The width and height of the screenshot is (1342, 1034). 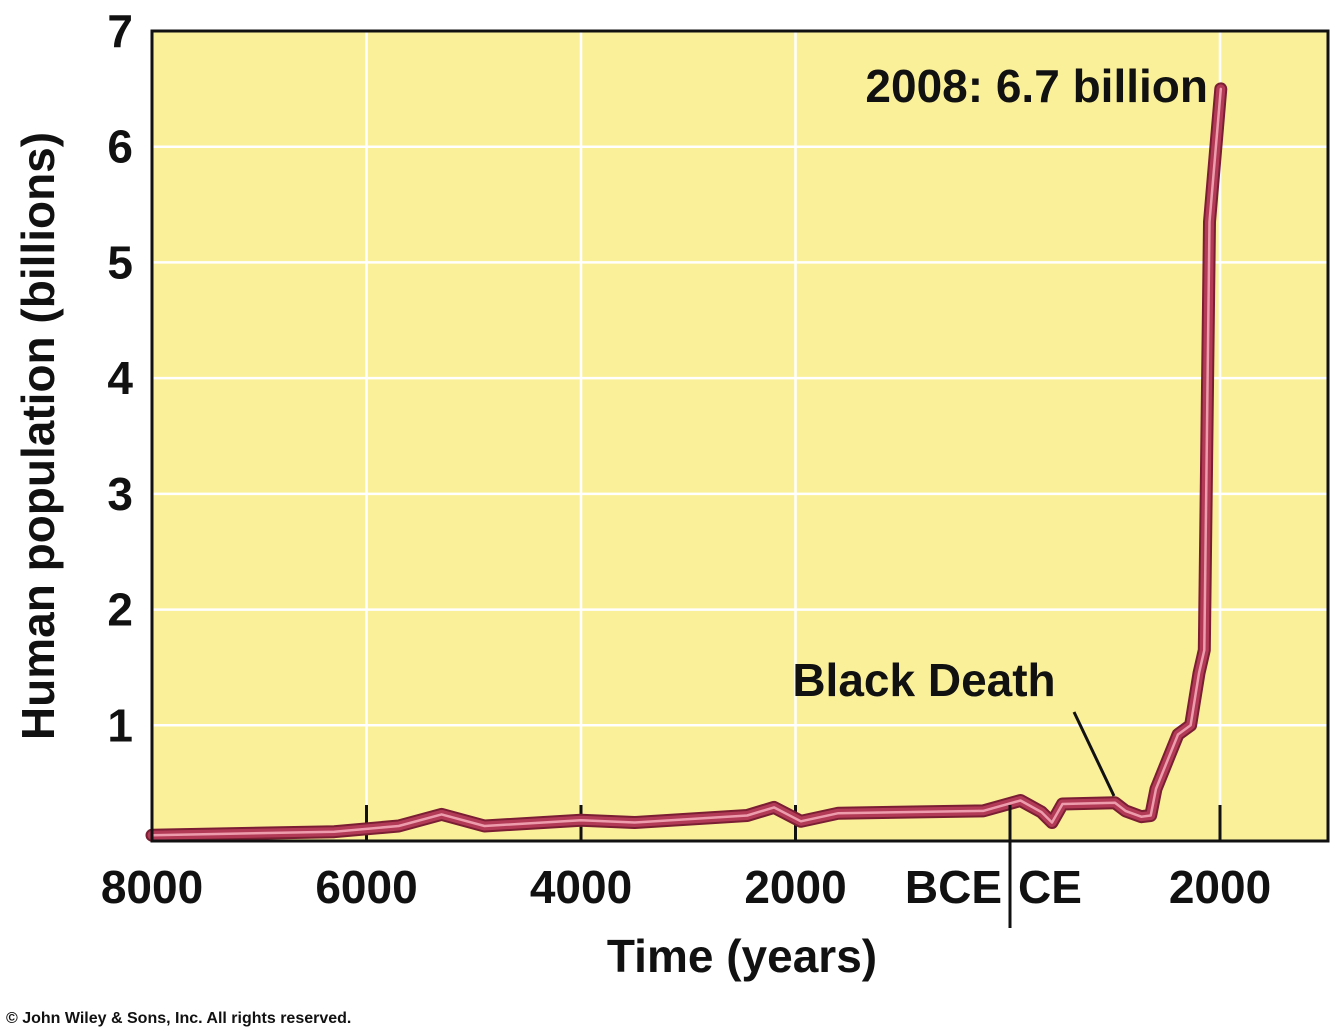 I want to click on y-tick-label: 1, so click(x=120, y=725).